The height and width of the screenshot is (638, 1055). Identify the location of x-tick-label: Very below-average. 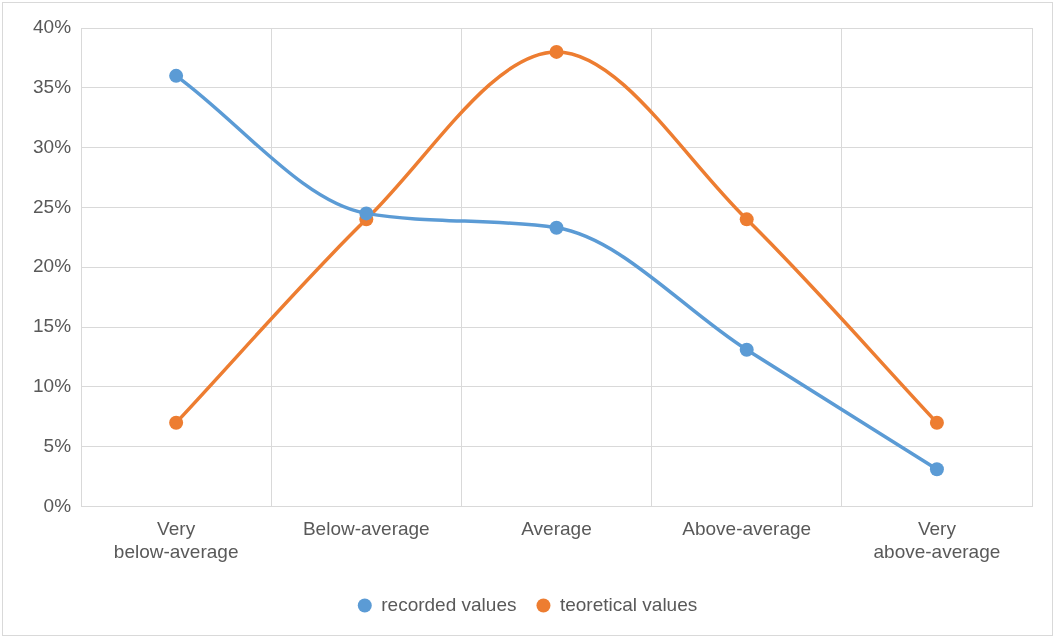
(176, 540).